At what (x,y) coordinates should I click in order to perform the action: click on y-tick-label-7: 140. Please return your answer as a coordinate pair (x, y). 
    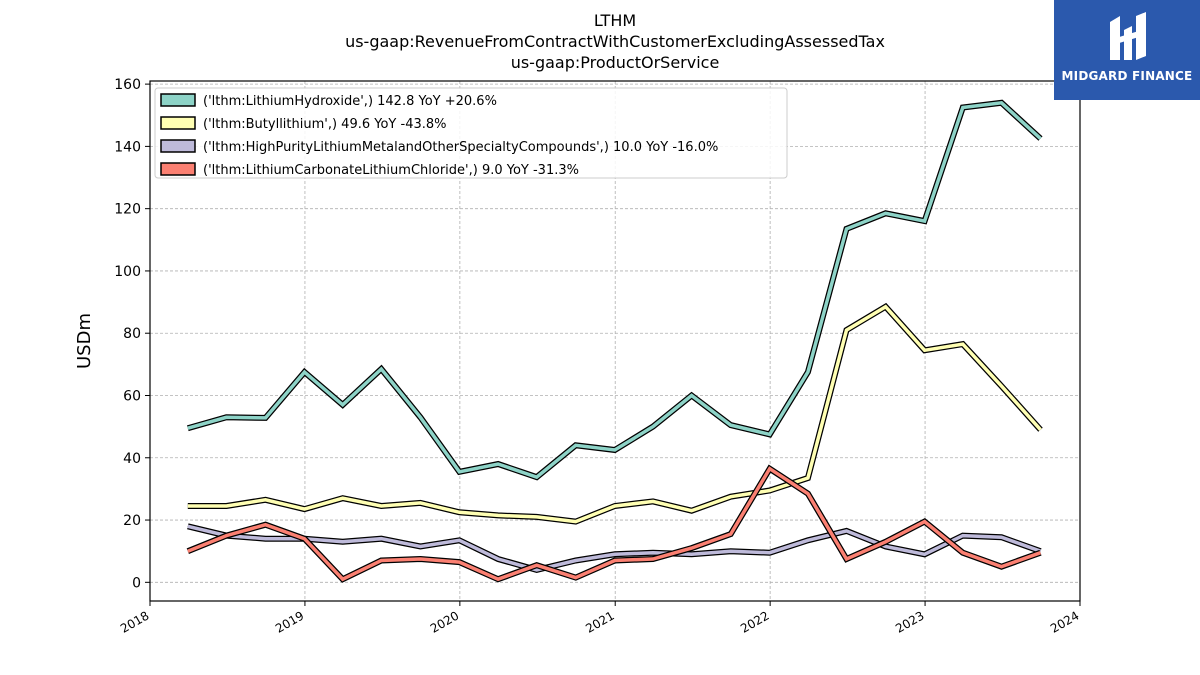
    Looking at the image, I should click on (127, 147).